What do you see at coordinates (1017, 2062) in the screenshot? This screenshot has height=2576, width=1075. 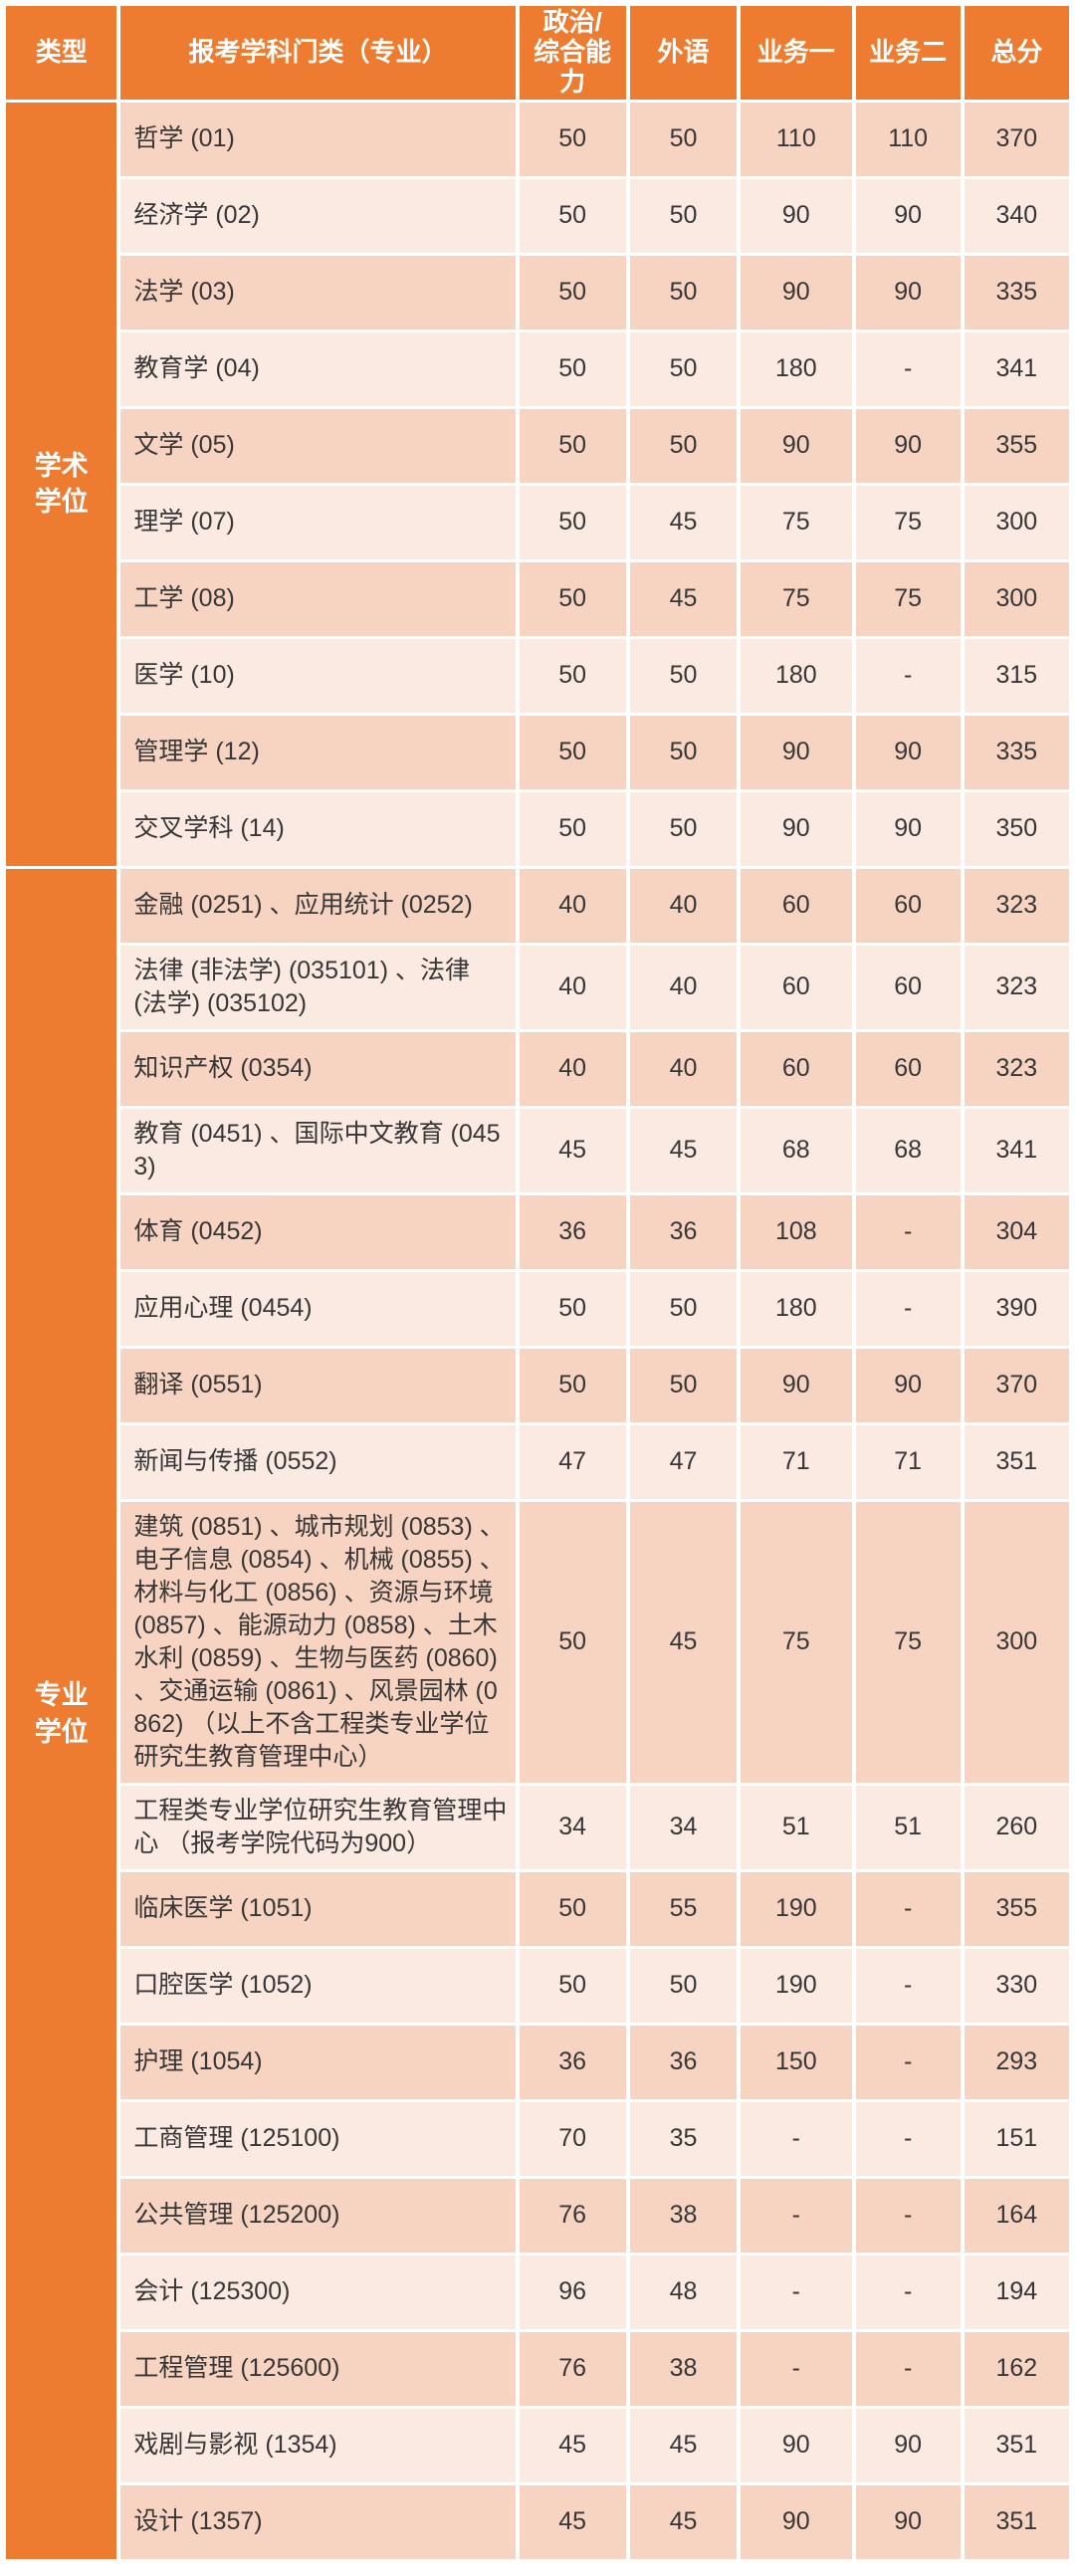 I see `score-total: 293` at bounding box center [1017, 2062].